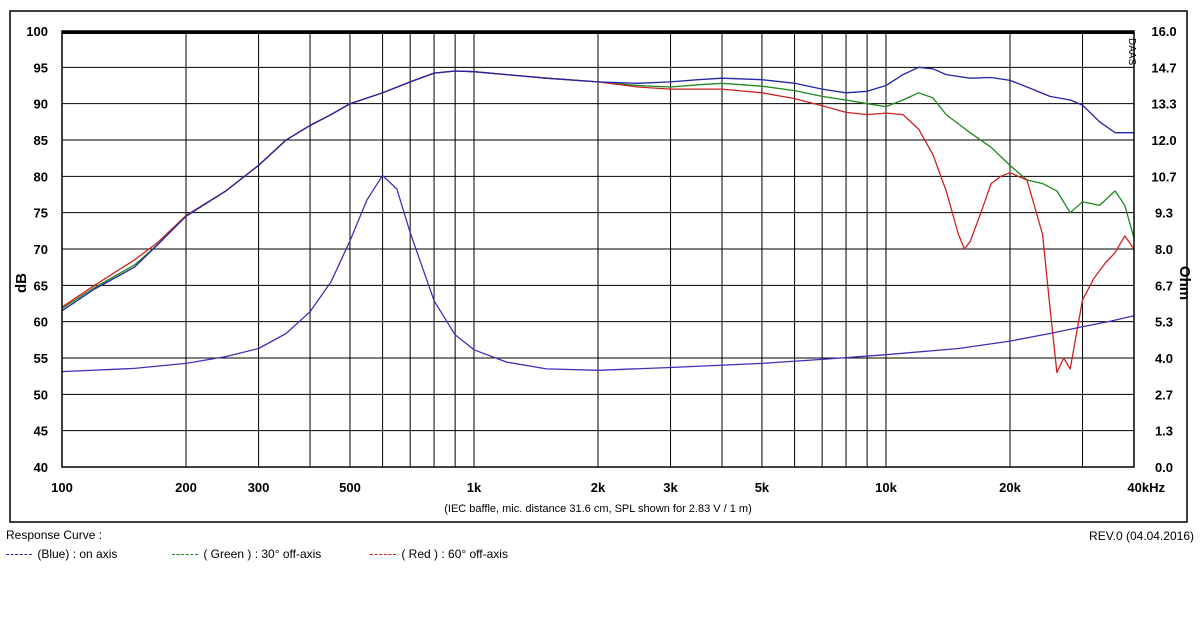 The width and height of the screenshot is (1200, 644). Describe the element at coordinates (1141, 536) in the screenshot. I see `revision-label: REV.0 (04.04.2016)` at that location.